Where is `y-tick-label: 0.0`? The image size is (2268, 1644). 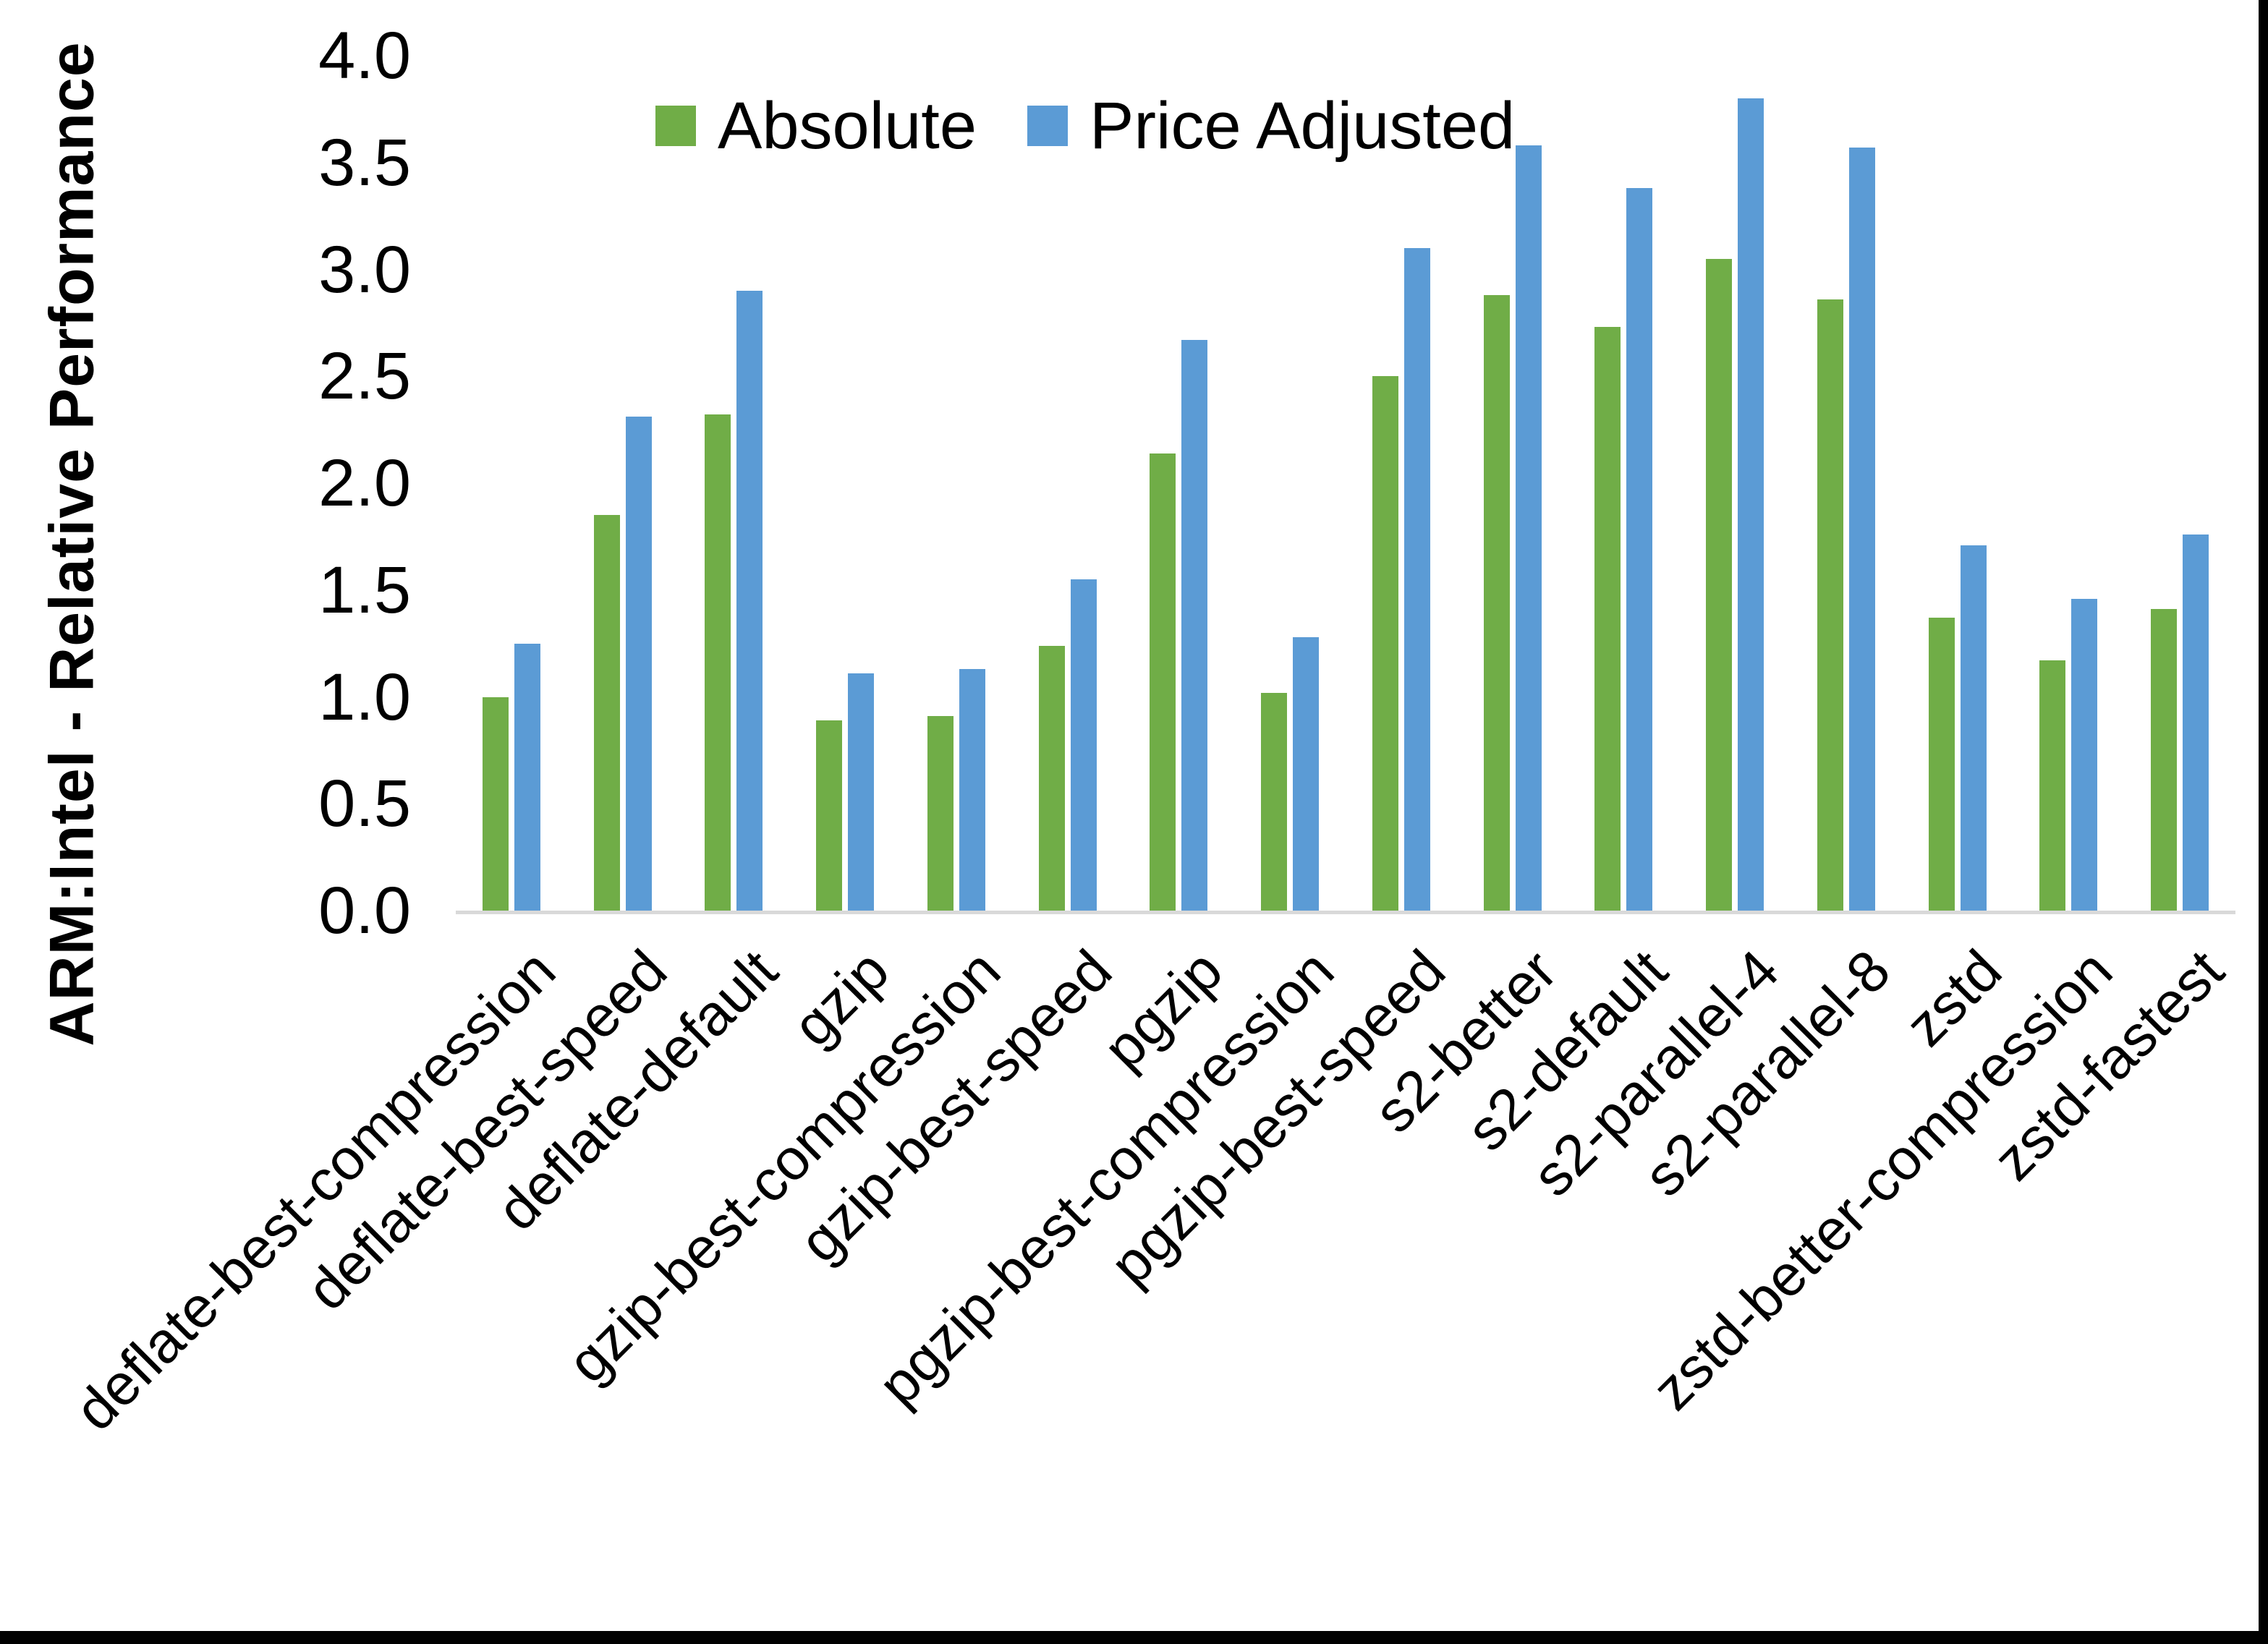 y-tick-label: 0.0 is located at coordinates (364, 910).